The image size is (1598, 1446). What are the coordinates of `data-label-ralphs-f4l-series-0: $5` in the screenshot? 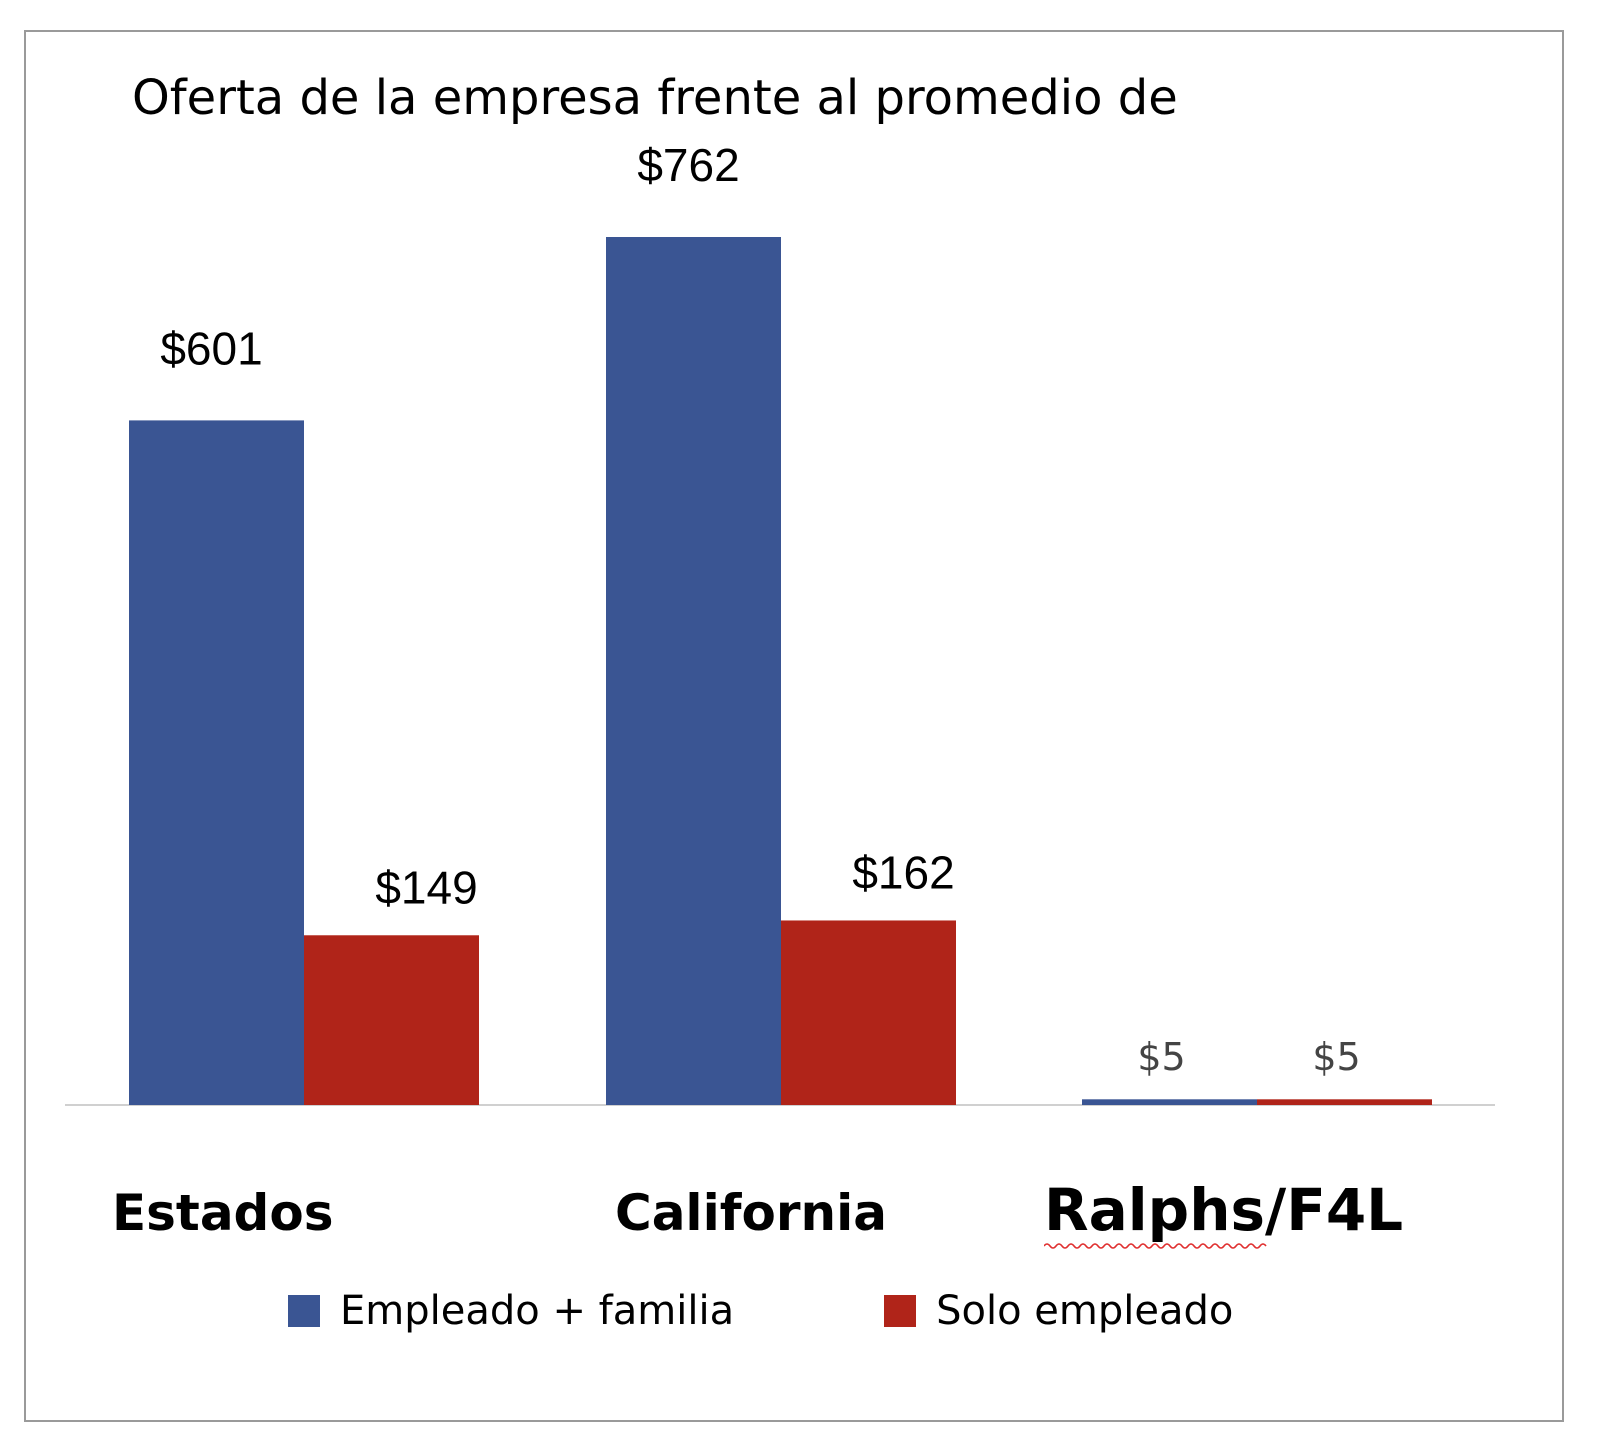 It's located at (1161, 1057).